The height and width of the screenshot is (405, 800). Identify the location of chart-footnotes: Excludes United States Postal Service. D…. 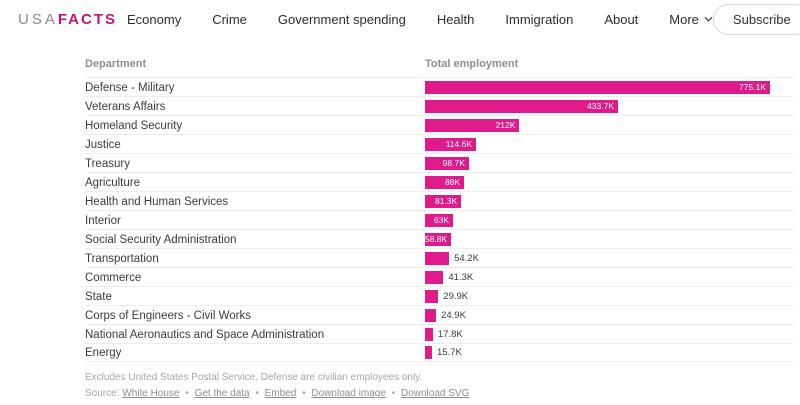
(442, 385).